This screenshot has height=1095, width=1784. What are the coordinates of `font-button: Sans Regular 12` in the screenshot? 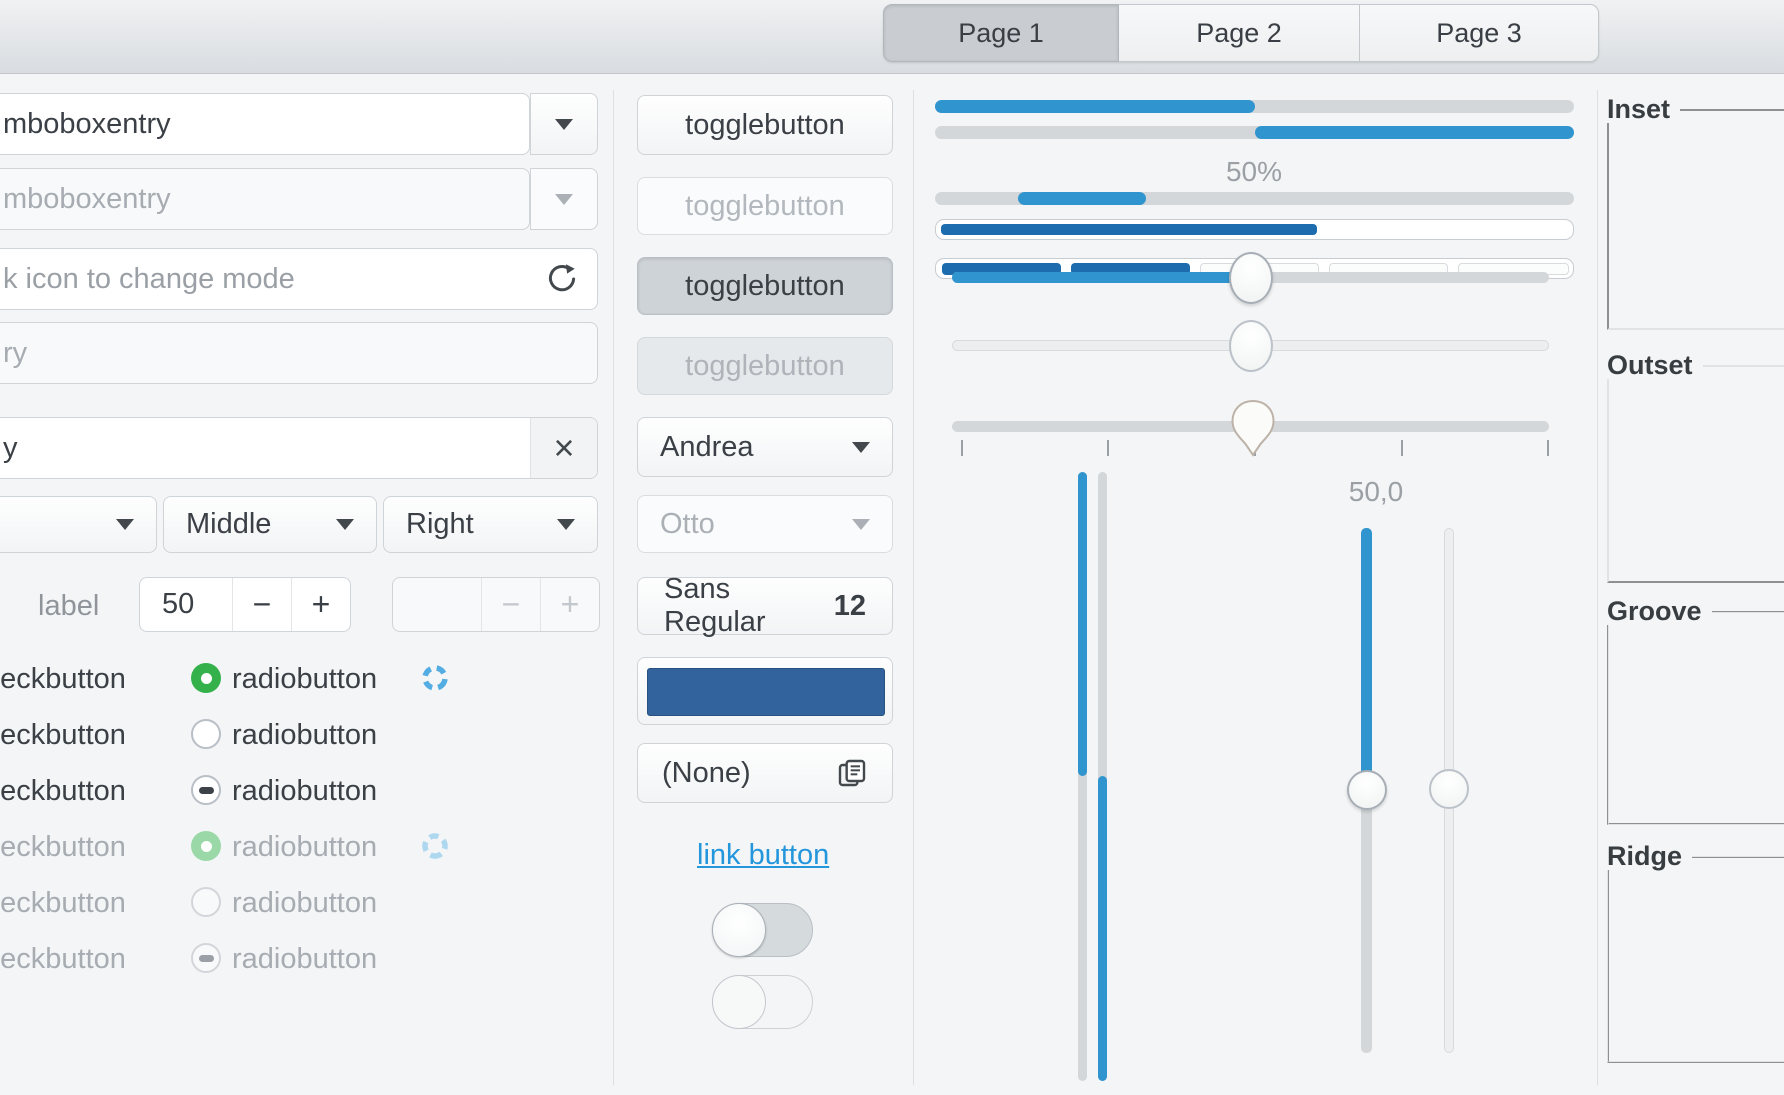 It's located at (765, 605).